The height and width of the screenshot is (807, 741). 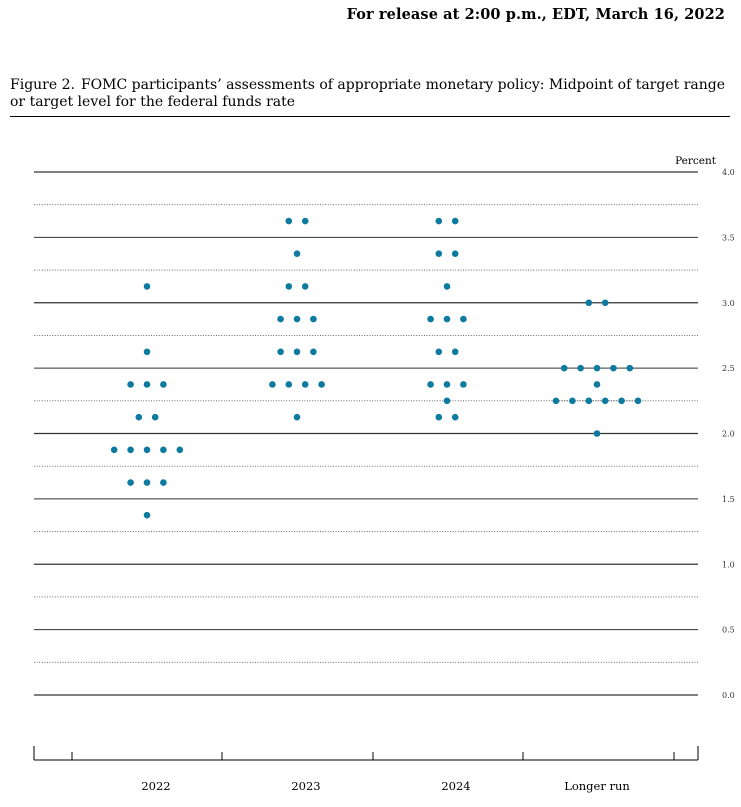 I want to click on x-category-label: 2022, so click(x=155, y=786).